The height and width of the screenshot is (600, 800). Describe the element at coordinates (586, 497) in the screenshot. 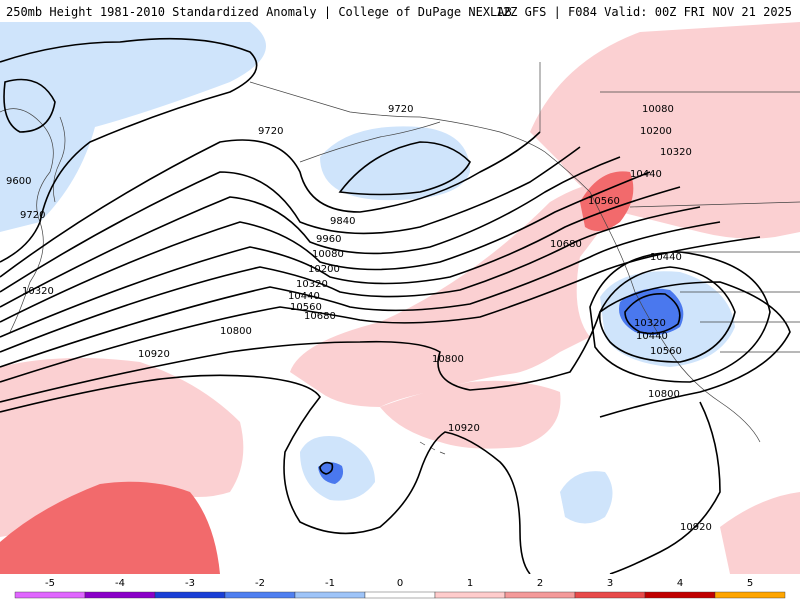

I see `negative-anomaly-south` at that location.